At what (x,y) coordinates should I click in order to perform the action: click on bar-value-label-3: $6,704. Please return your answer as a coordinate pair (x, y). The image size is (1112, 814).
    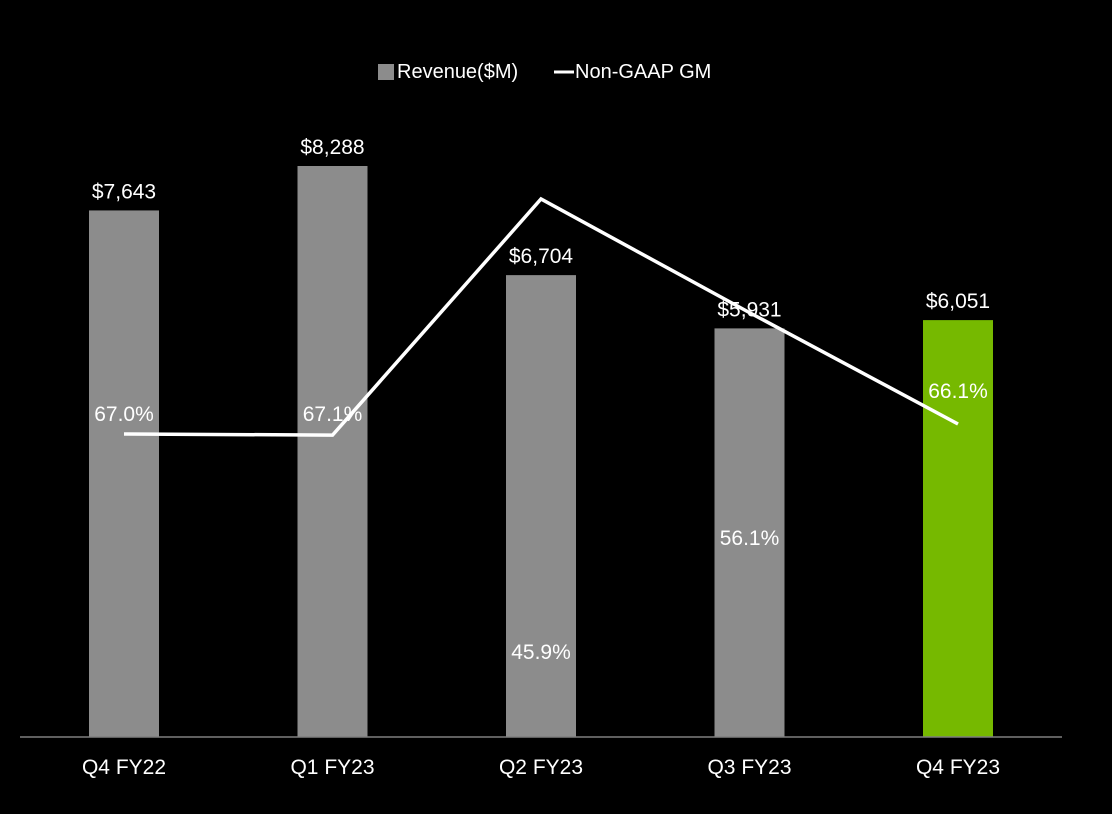
    Looking at the image, I should click on (541, 256).